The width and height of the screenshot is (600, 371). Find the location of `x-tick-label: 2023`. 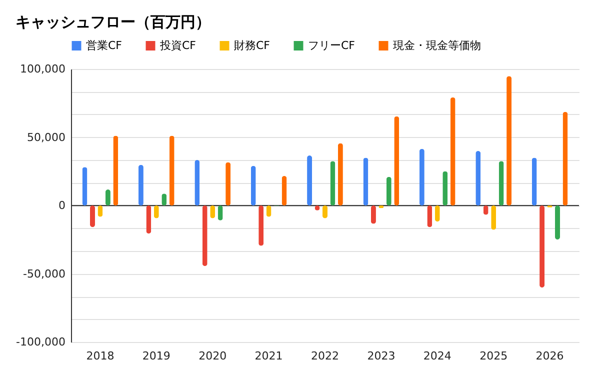

x-tick-label: 2023 is located at coordinates (381, 356).